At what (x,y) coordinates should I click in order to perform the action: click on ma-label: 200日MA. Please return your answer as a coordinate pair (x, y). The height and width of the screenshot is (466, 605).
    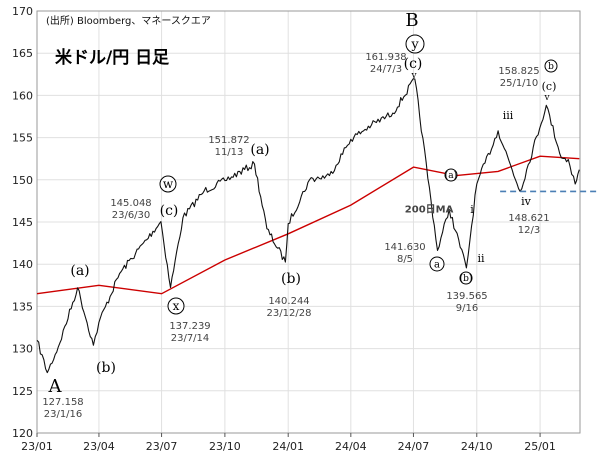
    Looking at the image, I should click on (429, 210).